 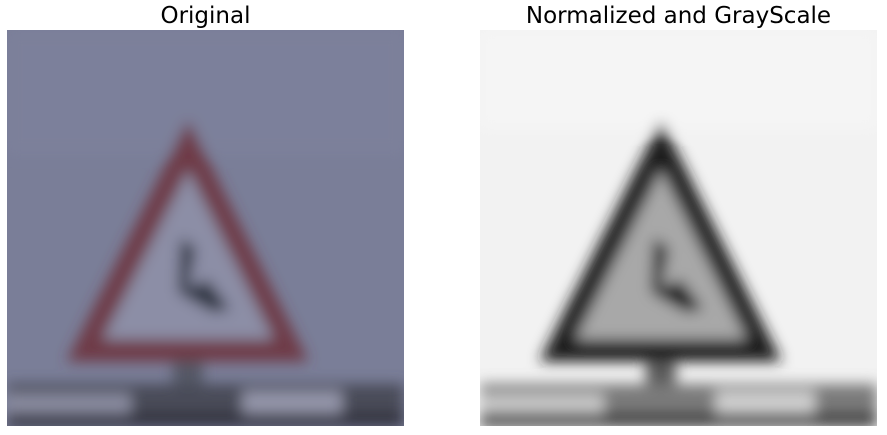 I want to click on grayscale-title: Normalized and GrayScale, so click(x=678, y=16).